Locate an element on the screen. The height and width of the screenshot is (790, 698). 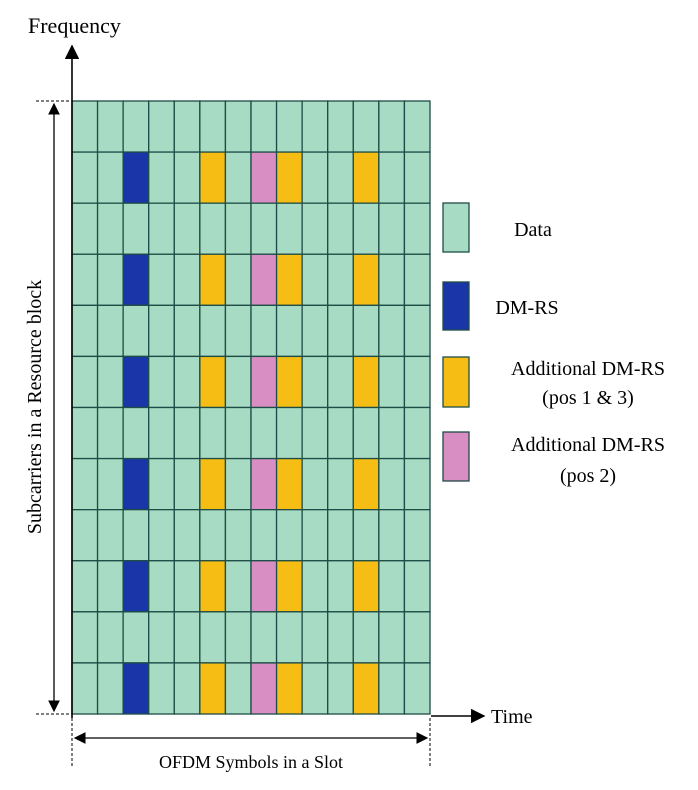
legend-item-additional-pos-2: Additional DM-RS (pos 2) is located at coordinates (553, 459).